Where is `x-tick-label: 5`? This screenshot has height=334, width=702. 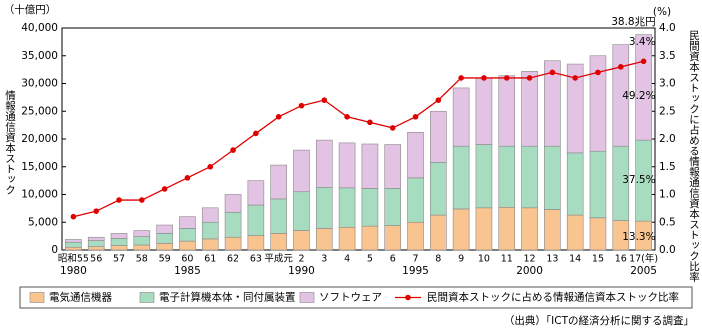 x-tick-label: 5 is located at coordinates (370, 259).